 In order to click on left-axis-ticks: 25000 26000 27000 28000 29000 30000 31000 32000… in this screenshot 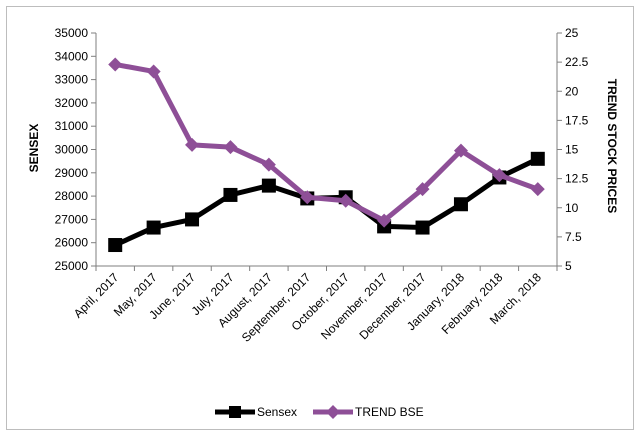, I will do `click(75, 149)`.